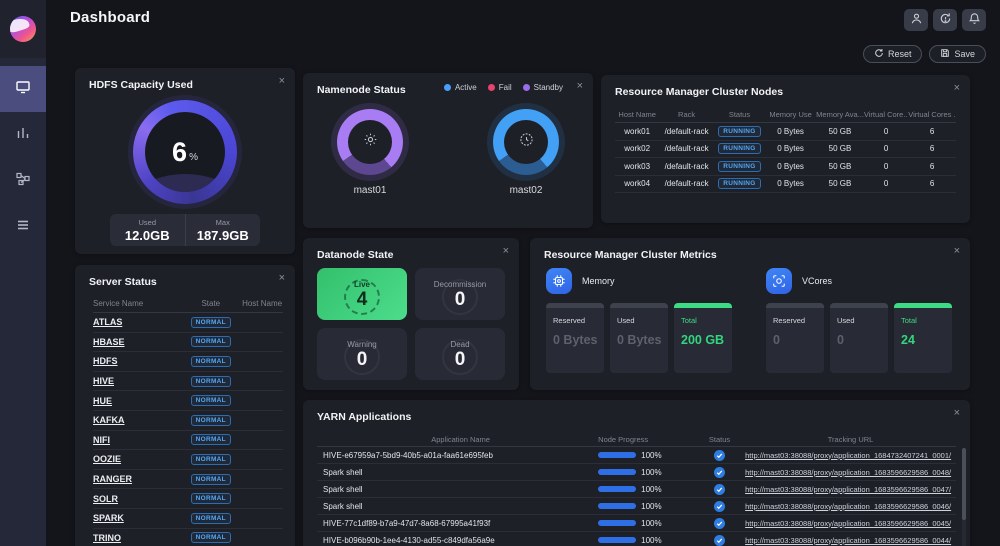 Image resolution: width=1000 pixels, height=546 pixels. What do you see at coordinates (447, 87) in the screenshot?
I see `legend-dot-active` at bounding box center [447, 87].